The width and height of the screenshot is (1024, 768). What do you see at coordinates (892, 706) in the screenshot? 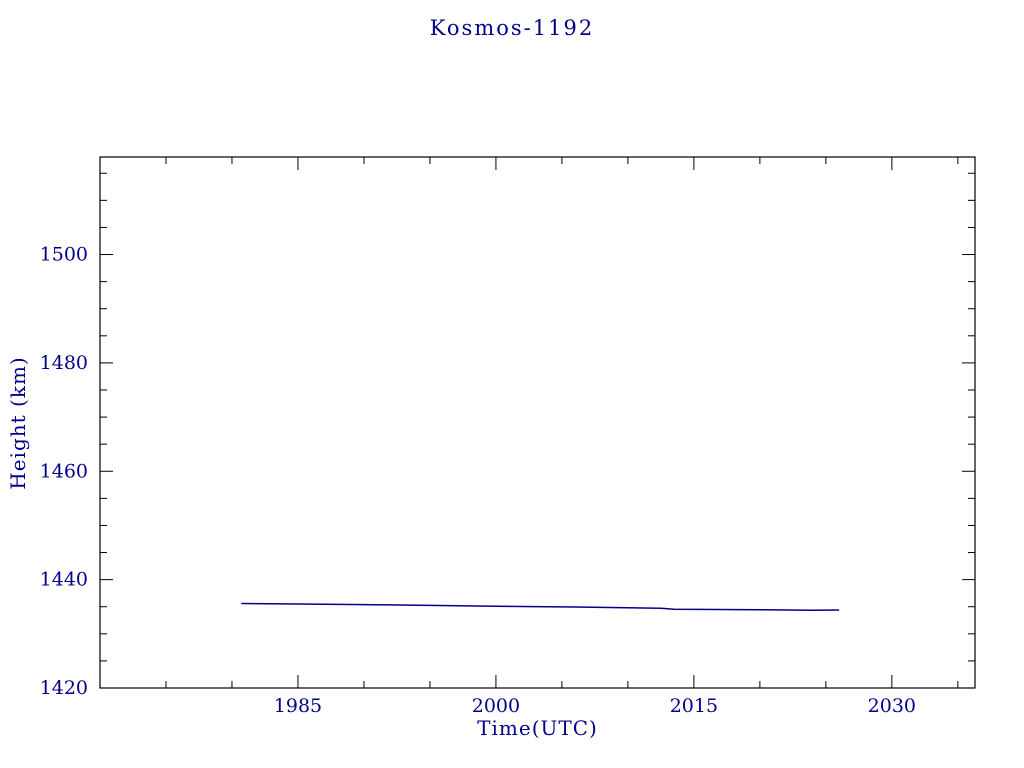
I see `x-tick-label: 2030` at bounding box center [892, 706].